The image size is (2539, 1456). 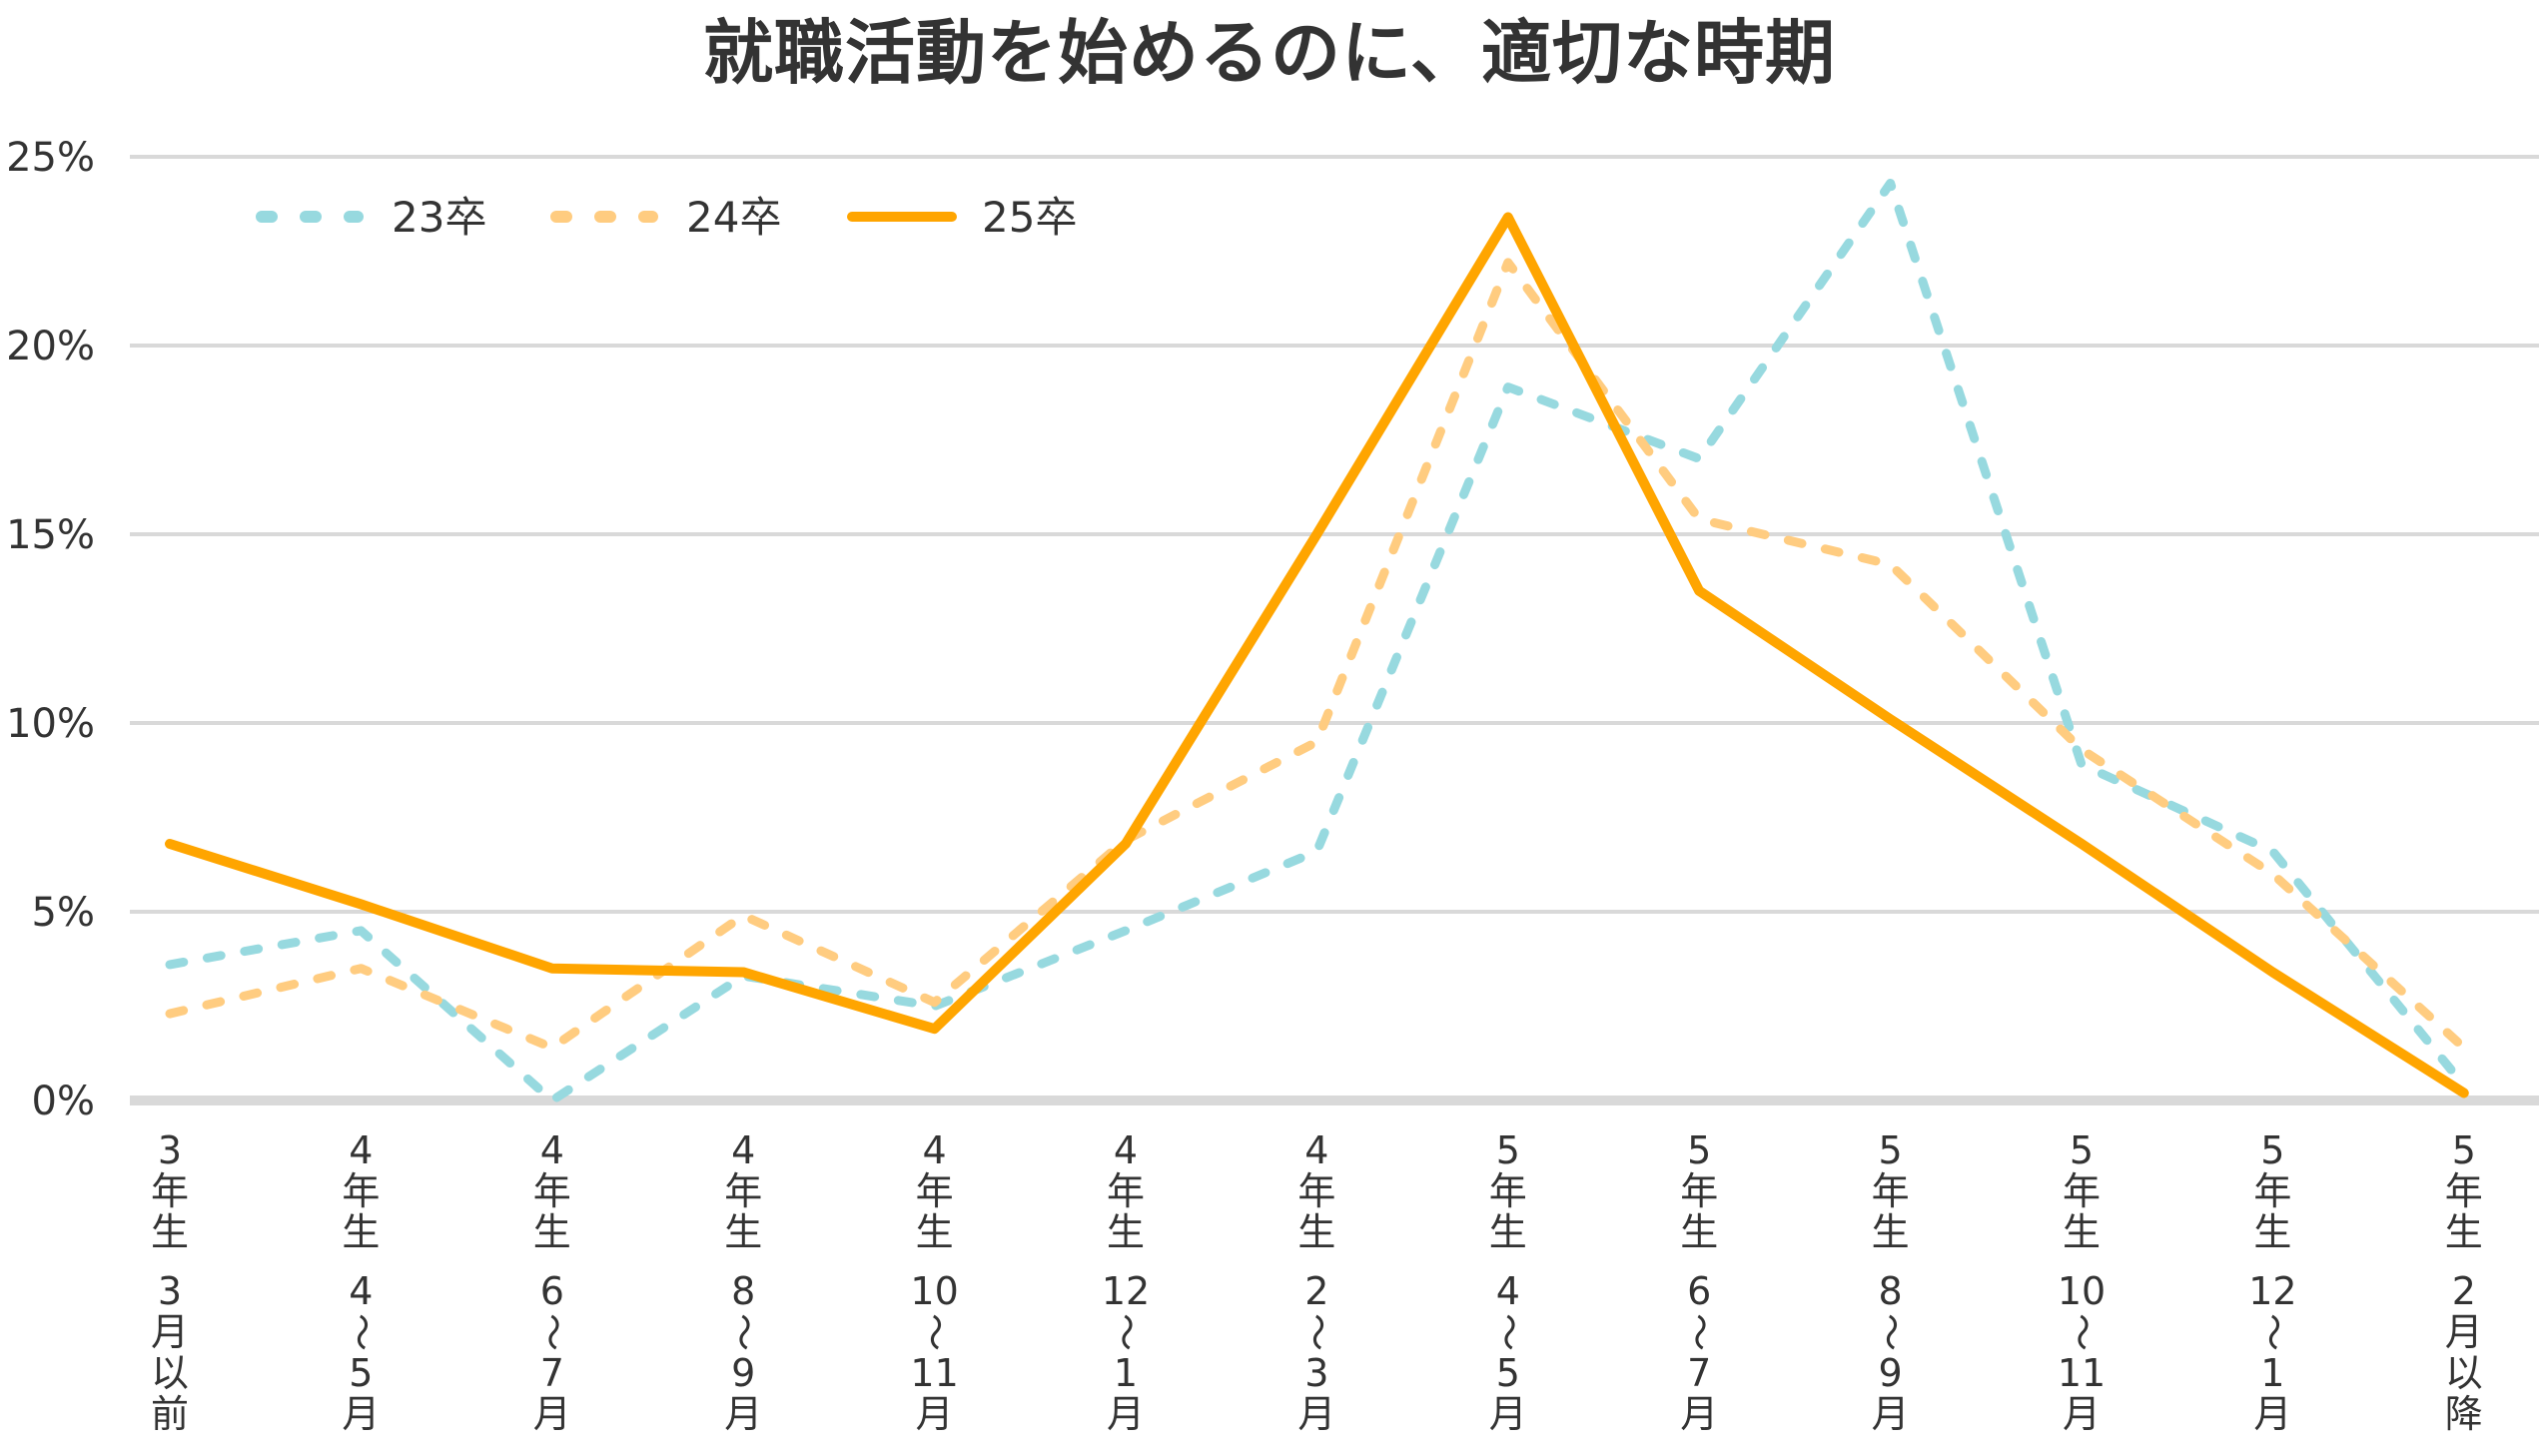 I want to click on x-label-year-char: 3, so click(x=170, y=1150).